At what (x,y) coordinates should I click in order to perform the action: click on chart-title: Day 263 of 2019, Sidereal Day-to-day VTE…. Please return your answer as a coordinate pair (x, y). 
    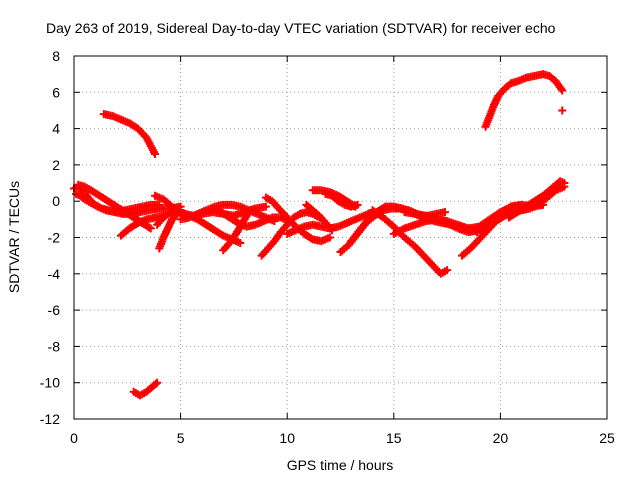
    Looking at the image, I should click on (301, 28).